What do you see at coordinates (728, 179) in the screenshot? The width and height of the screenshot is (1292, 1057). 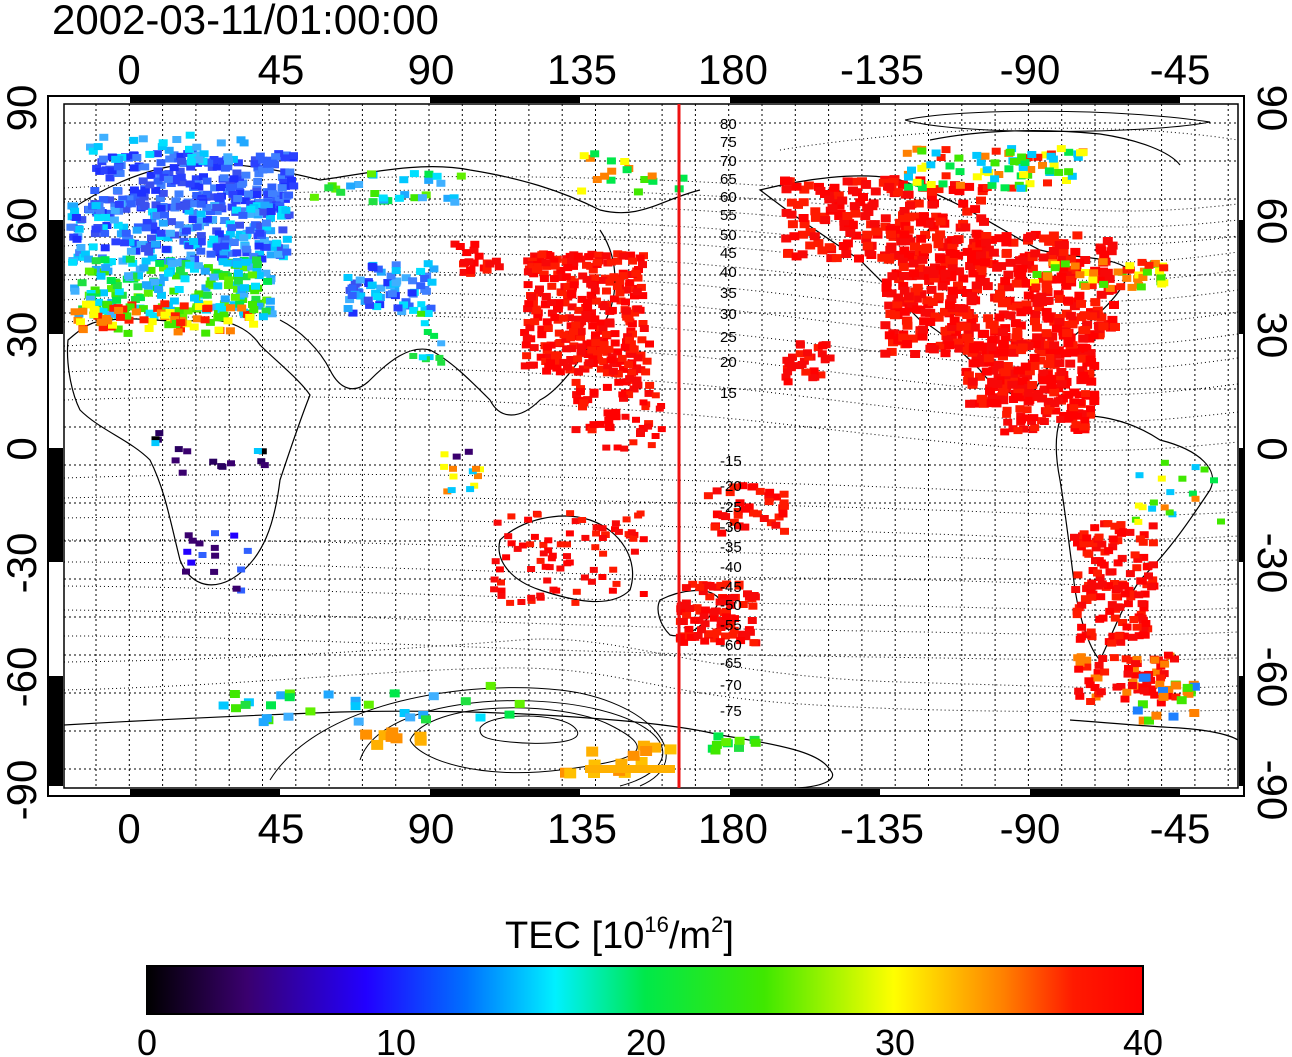 I see `contour-label-north: 65` at bounding box center [728, 179].